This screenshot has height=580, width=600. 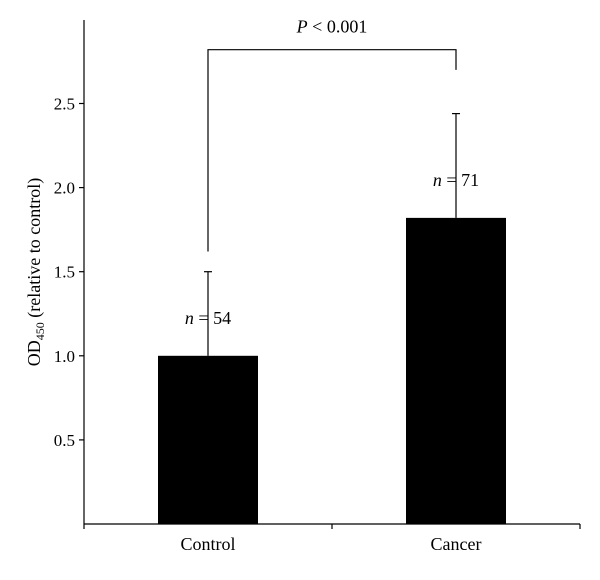 What do you see at coordinates (64, 188) in the screenshot?
I see `y-tick-label: 2.0` at bounding box center [64, 188].